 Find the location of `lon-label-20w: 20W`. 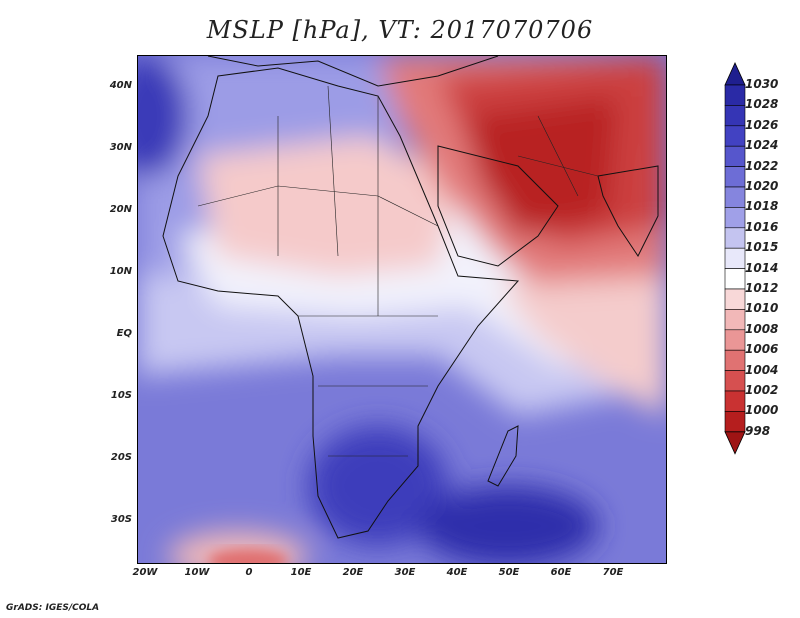

lon-label-20w: 20W is located at coordinates (145, 572).